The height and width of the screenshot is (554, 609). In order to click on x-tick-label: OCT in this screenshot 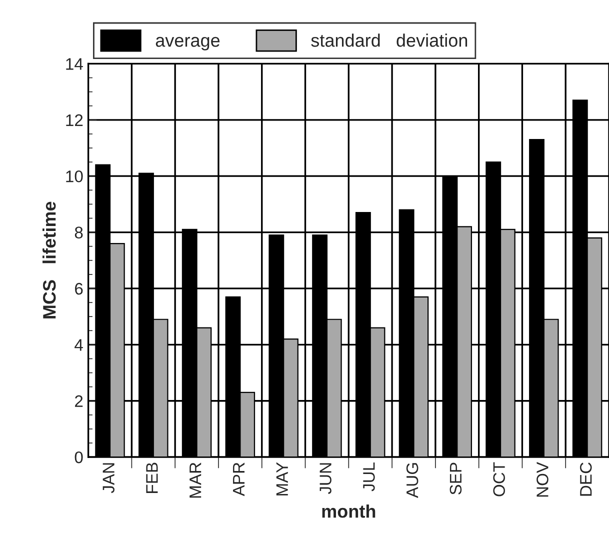, I will do `click(499, 479)`.